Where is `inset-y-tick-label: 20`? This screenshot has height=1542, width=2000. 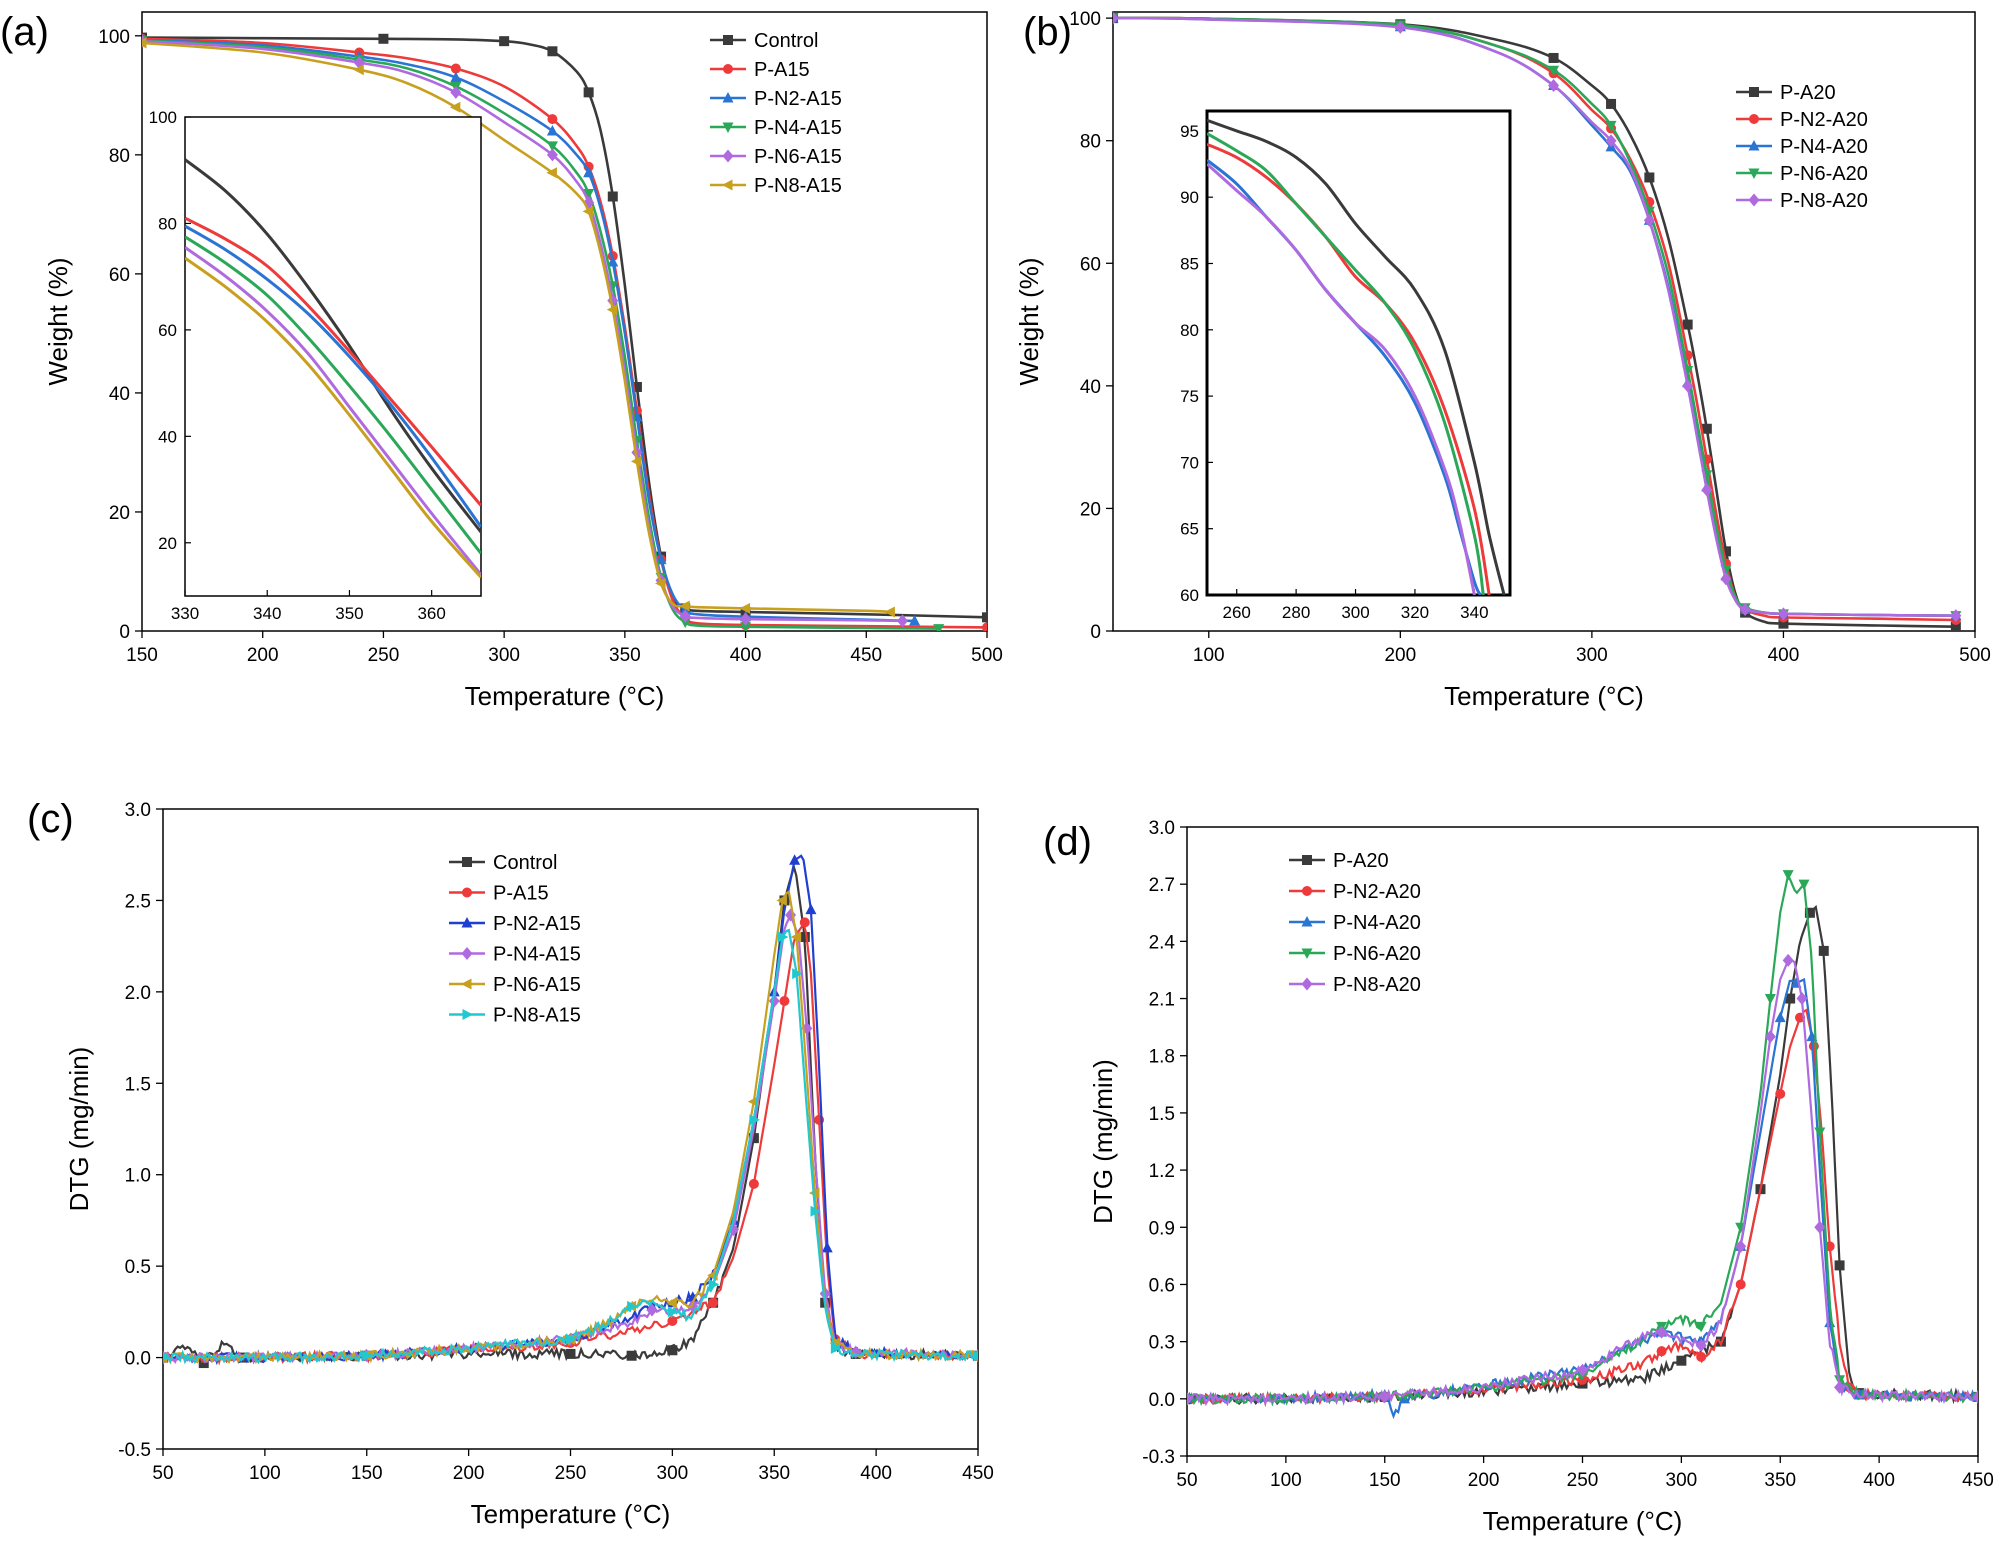 inset-y-tick-label: 20 is located at coordinates (167, 543).